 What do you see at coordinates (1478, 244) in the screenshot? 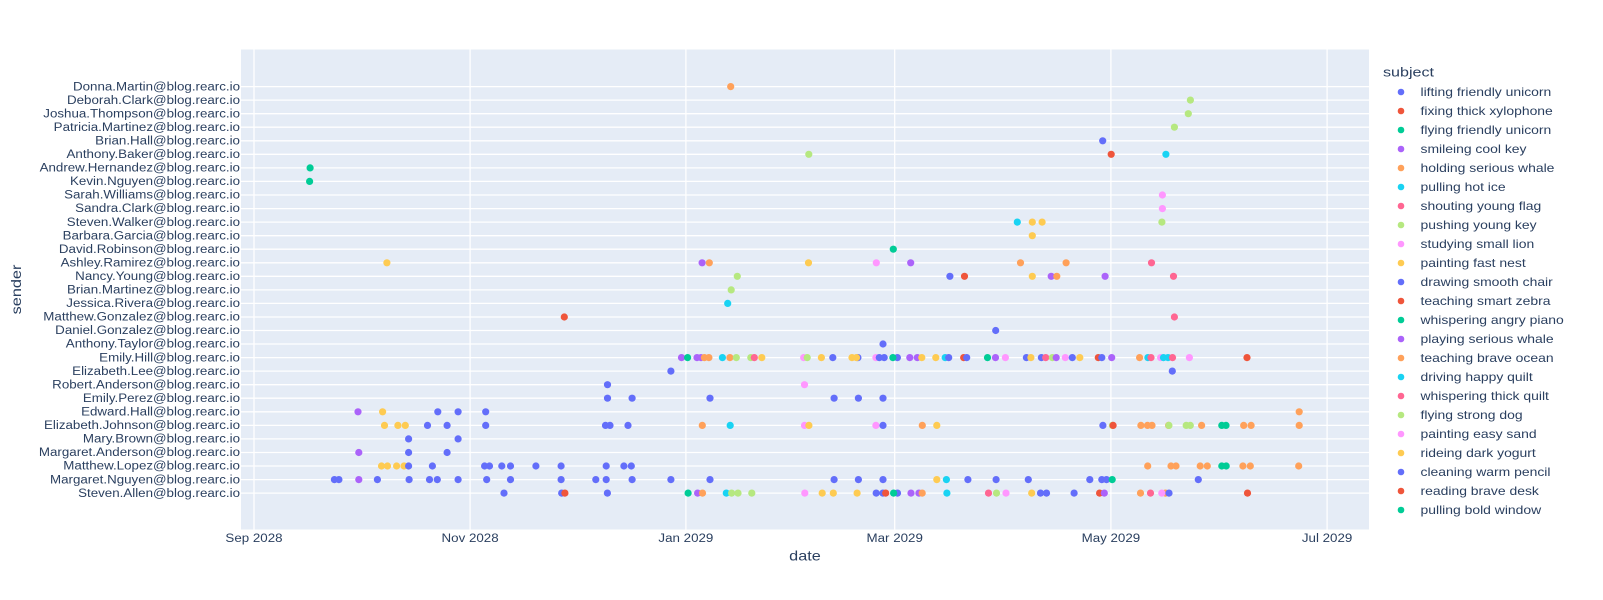
I see `svg-text: studying small lion` at bounding box center [1478, 244].